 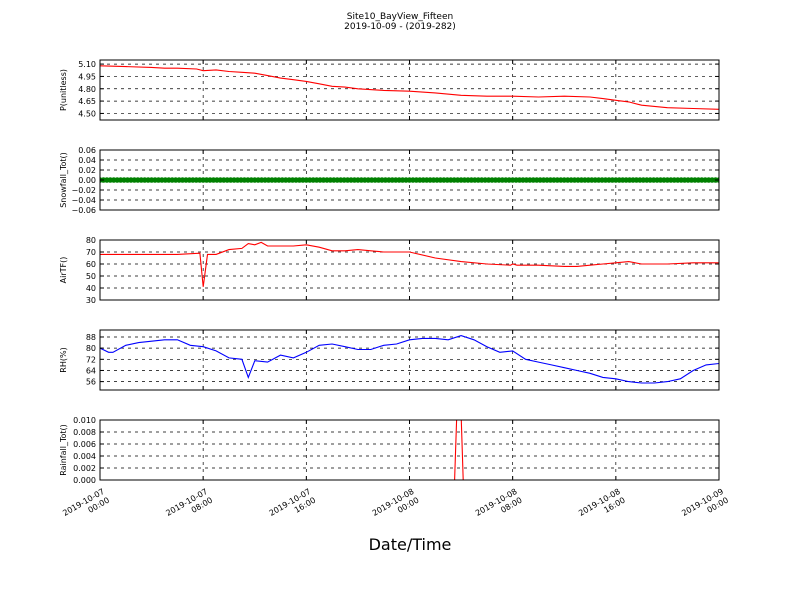 I want to click on y-tick-label: 0.006, so click(x=84, y=444).